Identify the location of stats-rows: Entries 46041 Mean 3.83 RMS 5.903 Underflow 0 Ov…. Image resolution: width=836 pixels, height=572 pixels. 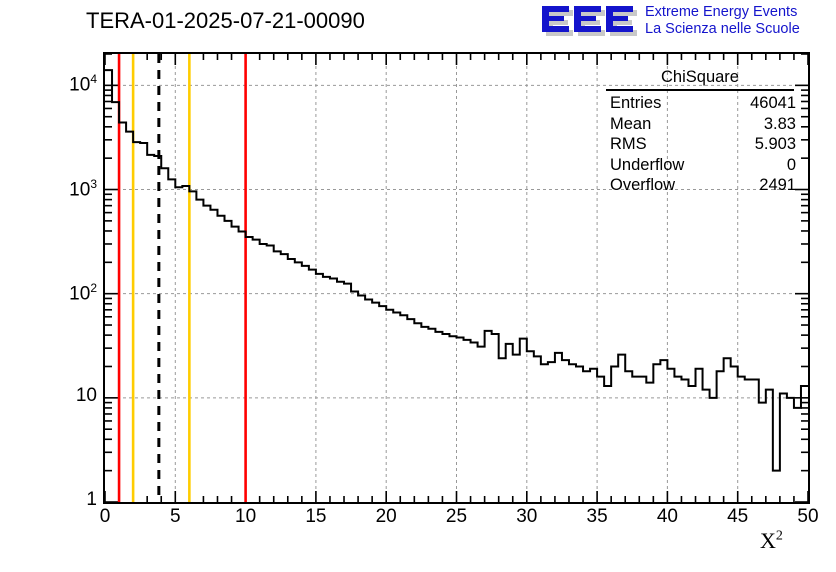
(700, 144).